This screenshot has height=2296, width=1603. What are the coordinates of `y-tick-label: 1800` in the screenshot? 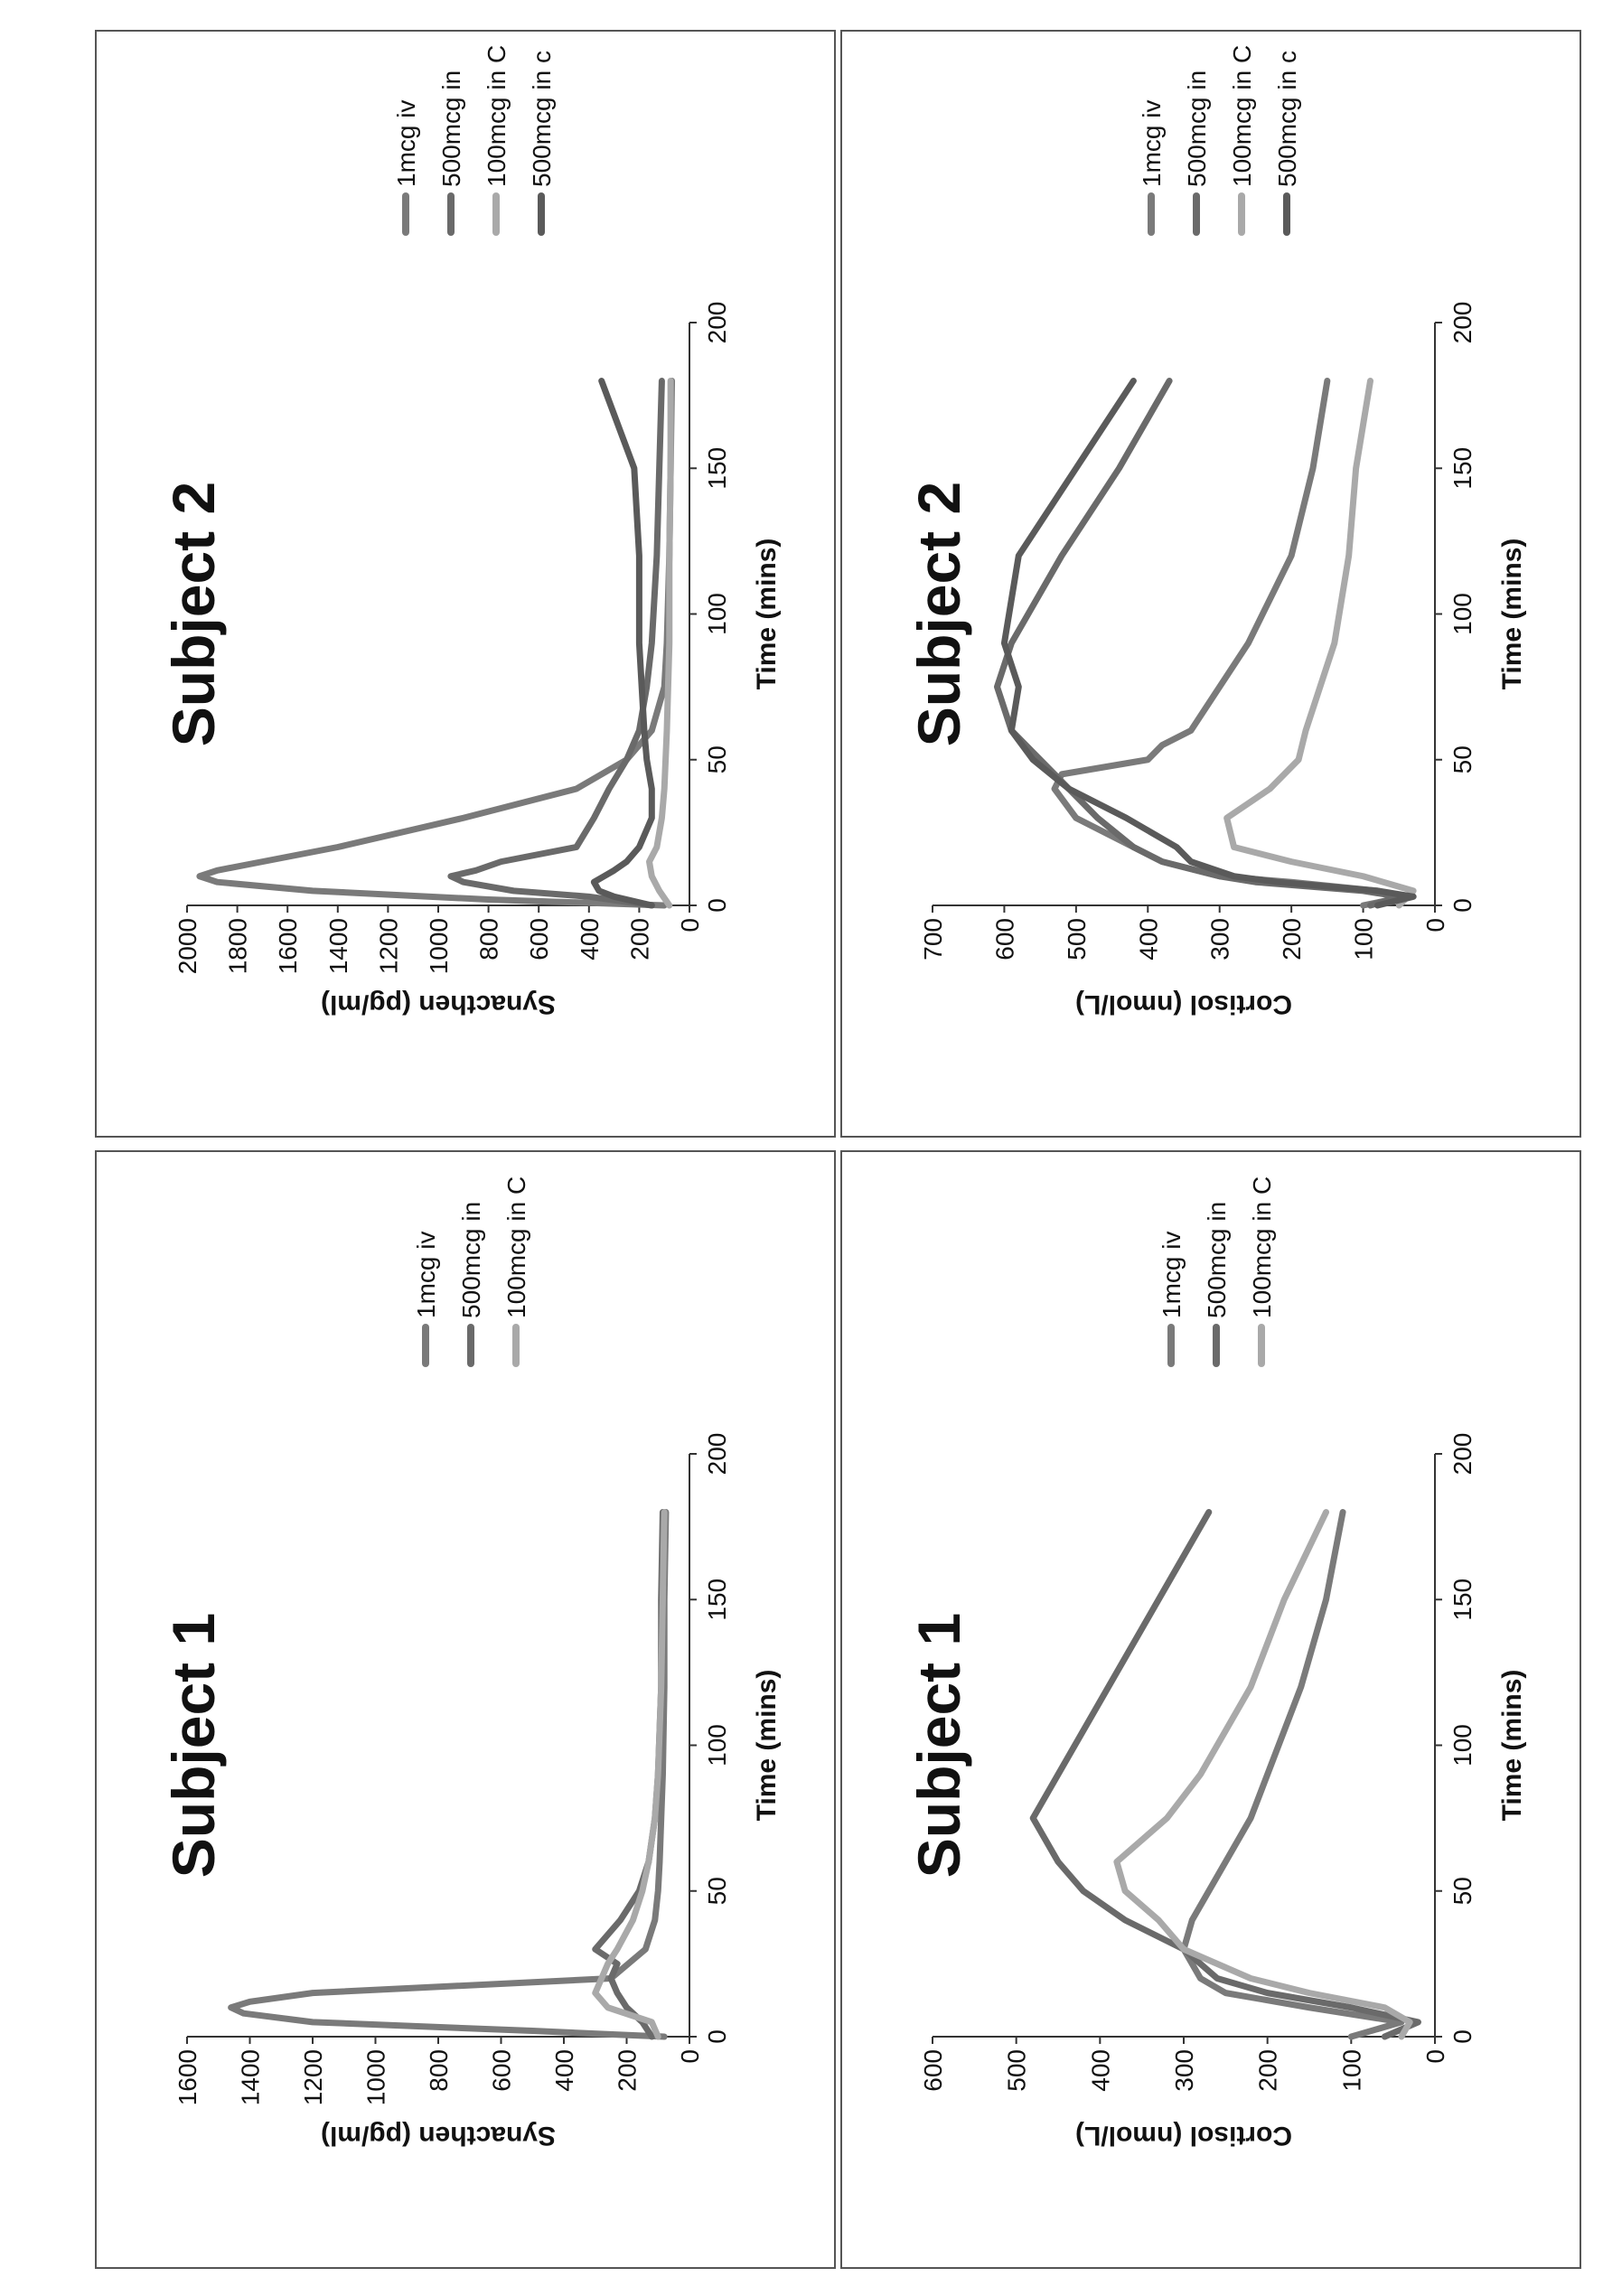 It's located at (238, 946).